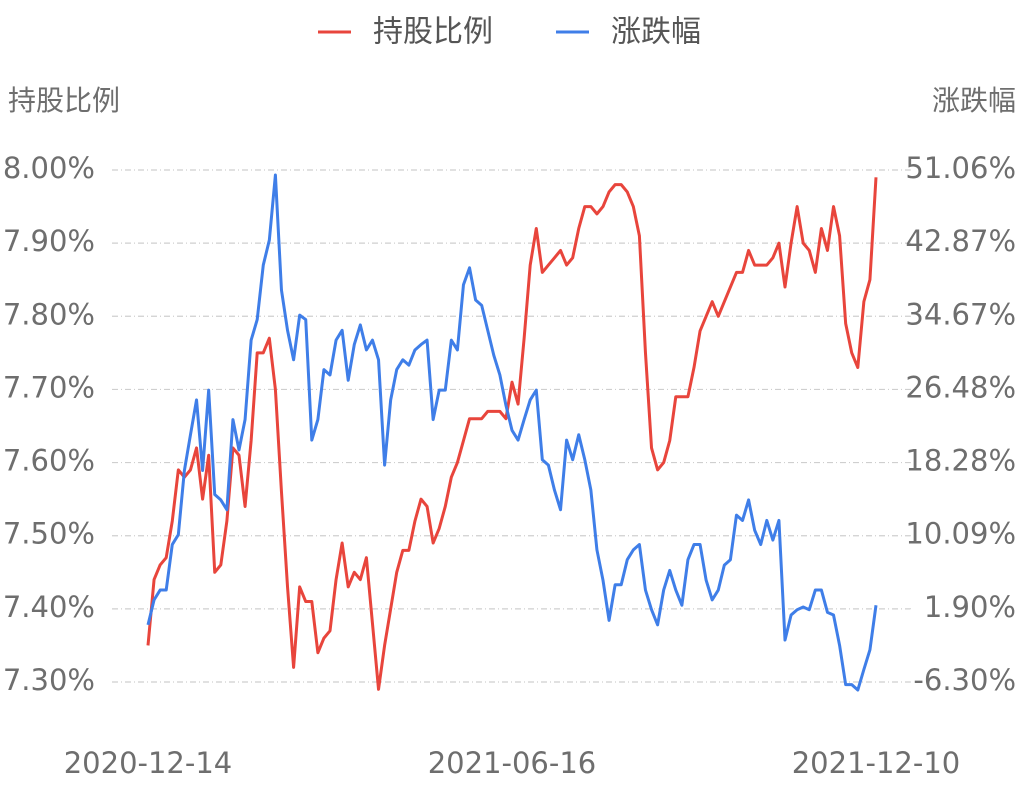  What do you see at coordinates (49, 314) in the screenshot?
I see `y-tick-label: 7.80%` at bounding box center [49, 314].